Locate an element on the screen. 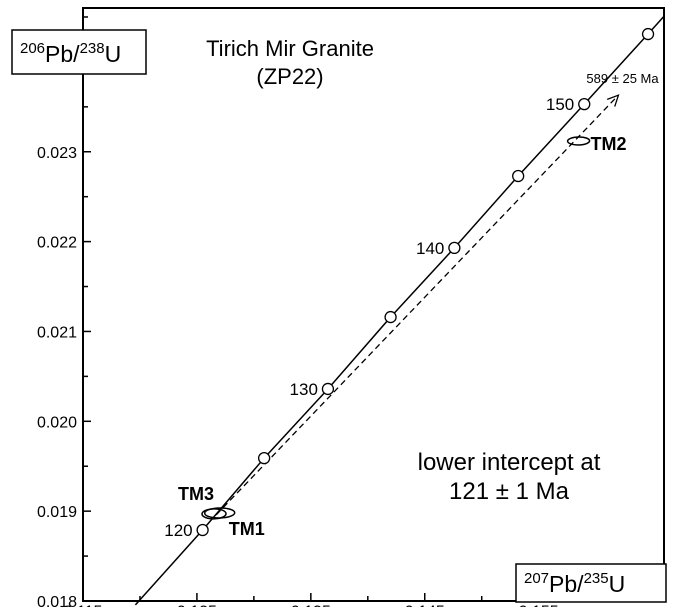 This screenshot has height=607, width=673. intercept-annotation-line1: lower intercept at is located at coordinates (509, 462).